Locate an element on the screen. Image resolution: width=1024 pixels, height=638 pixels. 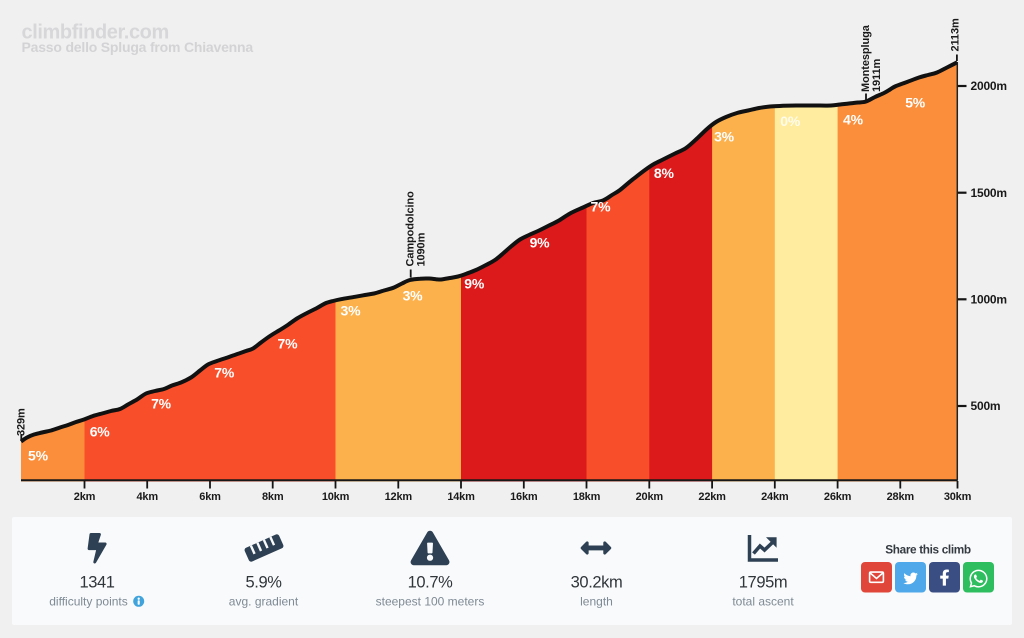
svg-text: 8% is located at coordinates (664, 173).